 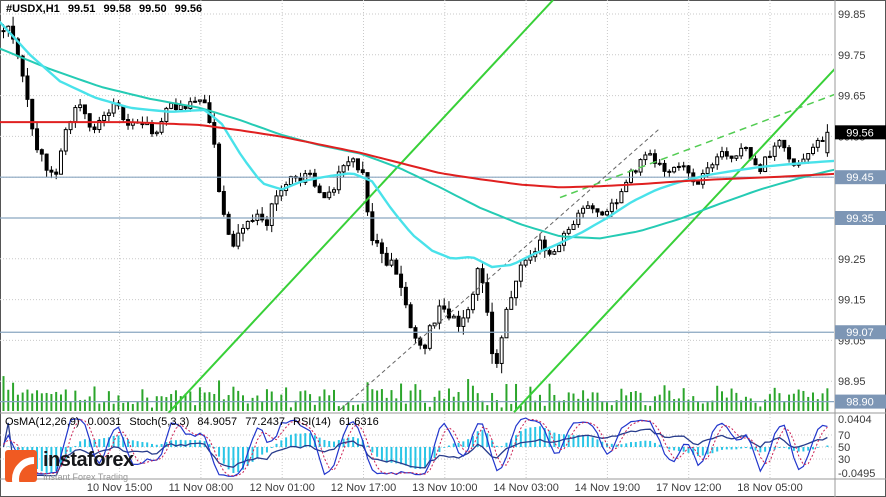 I want to click on rsi-label: RSI(14), so click(x=312, y=422).